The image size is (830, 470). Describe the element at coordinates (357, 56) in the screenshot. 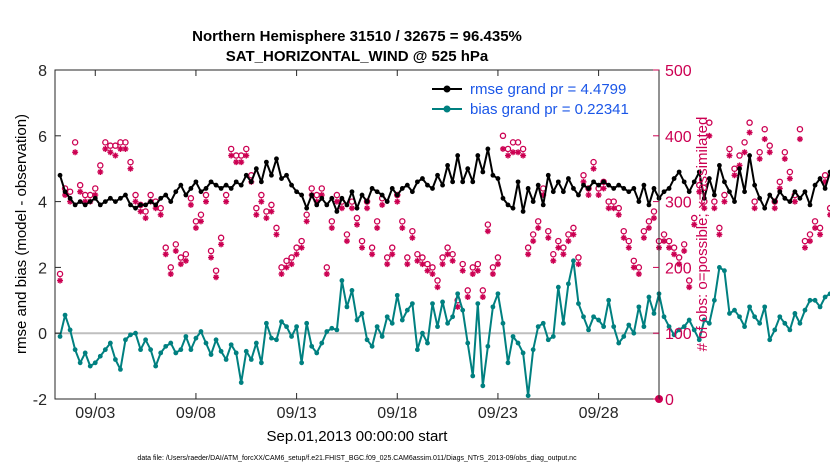

I see `chart-title-line2: SAT_HORIZONTAL_WIND @ 525 hPa` at that location.